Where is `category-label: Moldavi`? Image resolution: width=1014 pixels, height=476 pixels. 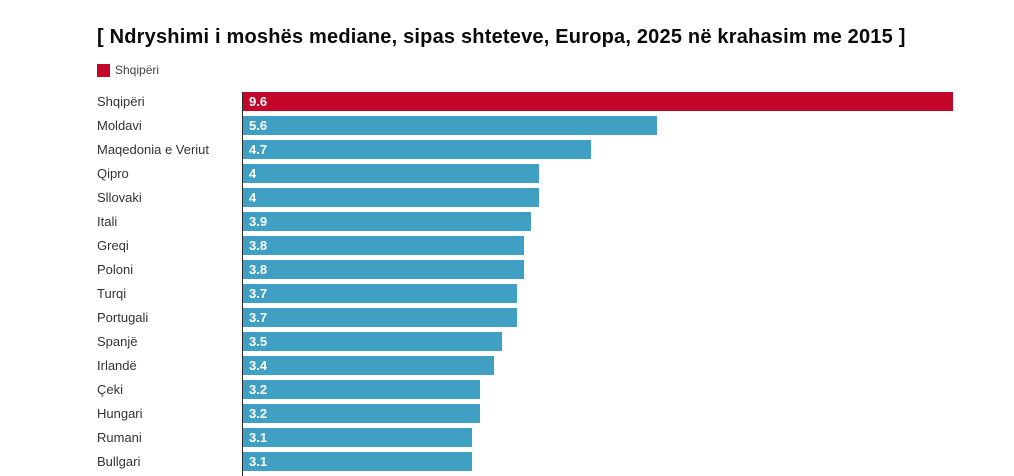 category-label: Moldavi is located at coordinates (119, 125).